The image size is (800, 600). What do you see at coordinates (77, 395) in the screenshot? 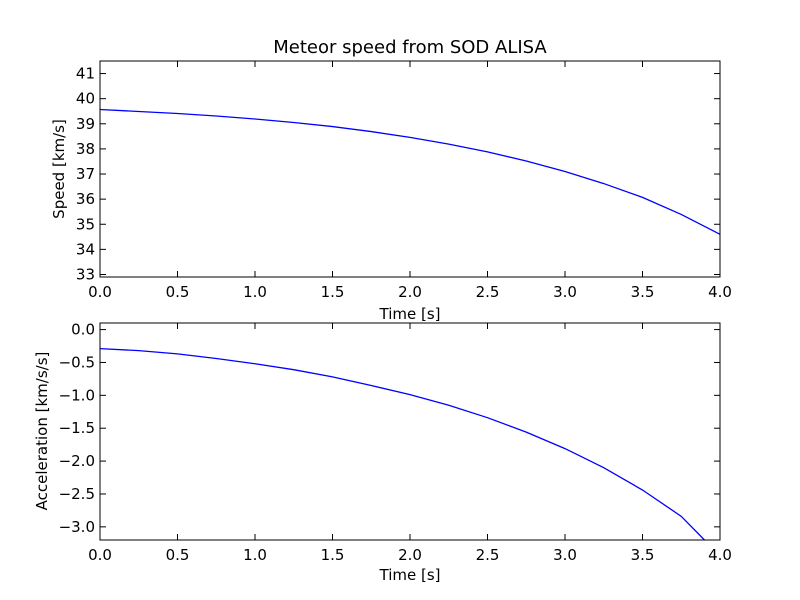
I see `y-tick-label: −1.0` at bounding box center [77, 395].